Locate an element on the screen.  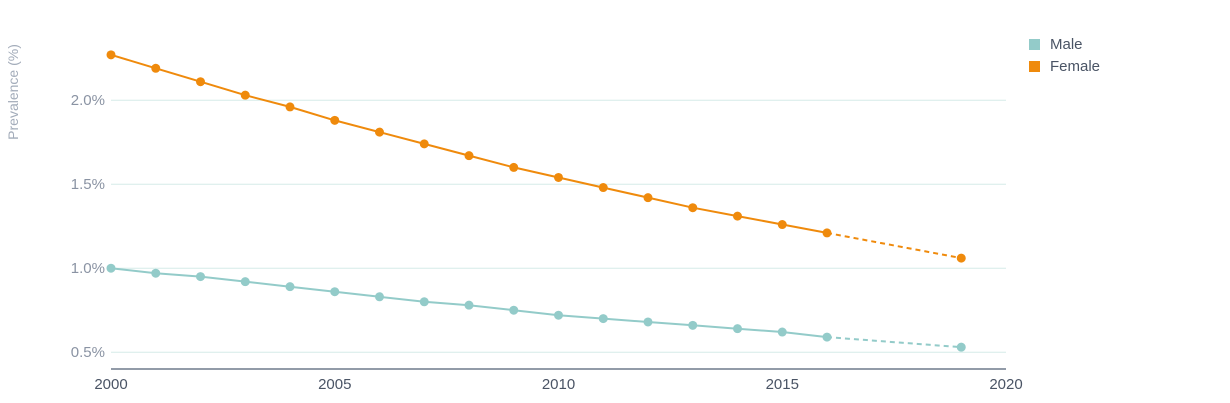
y-tick-label: 1.0% is located at coordinates (88, 268).